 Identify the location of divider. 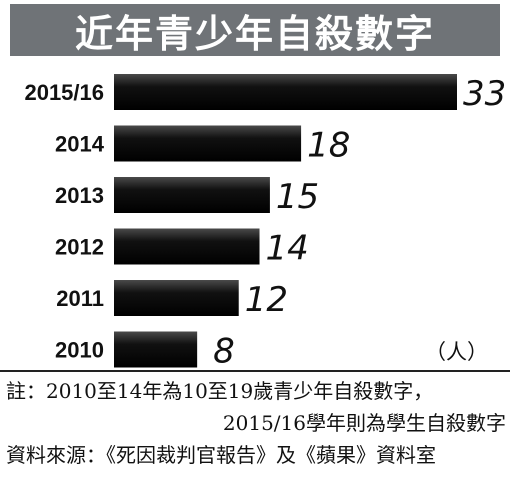
(255, 371).